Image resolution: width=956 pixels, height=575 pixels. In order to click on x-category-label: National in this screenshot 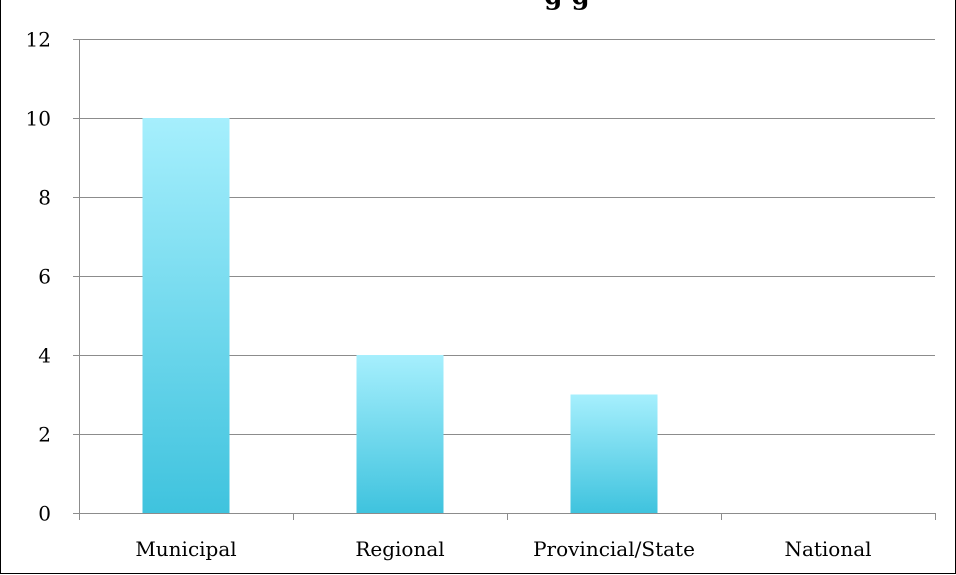, I will do `click(827, 549)`.